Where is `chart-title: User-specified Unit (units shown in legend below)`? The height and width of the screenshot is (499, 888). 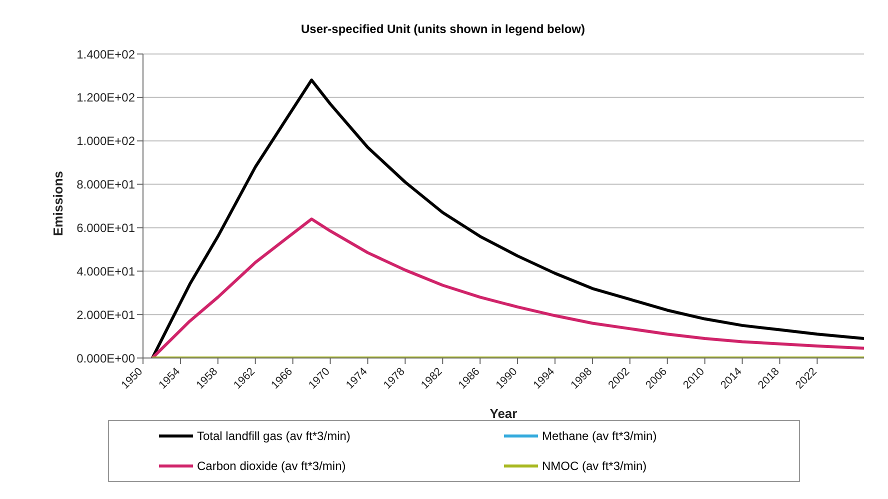
chart-title: User-specified Unit (units shown in legend below) is located at coordinates (443, 29).